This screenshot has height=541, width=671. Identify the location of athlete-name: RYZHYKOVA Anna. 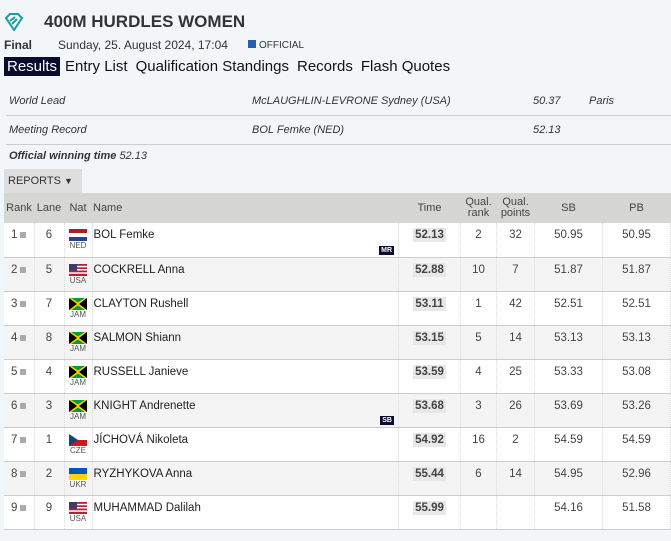
(143, 473).